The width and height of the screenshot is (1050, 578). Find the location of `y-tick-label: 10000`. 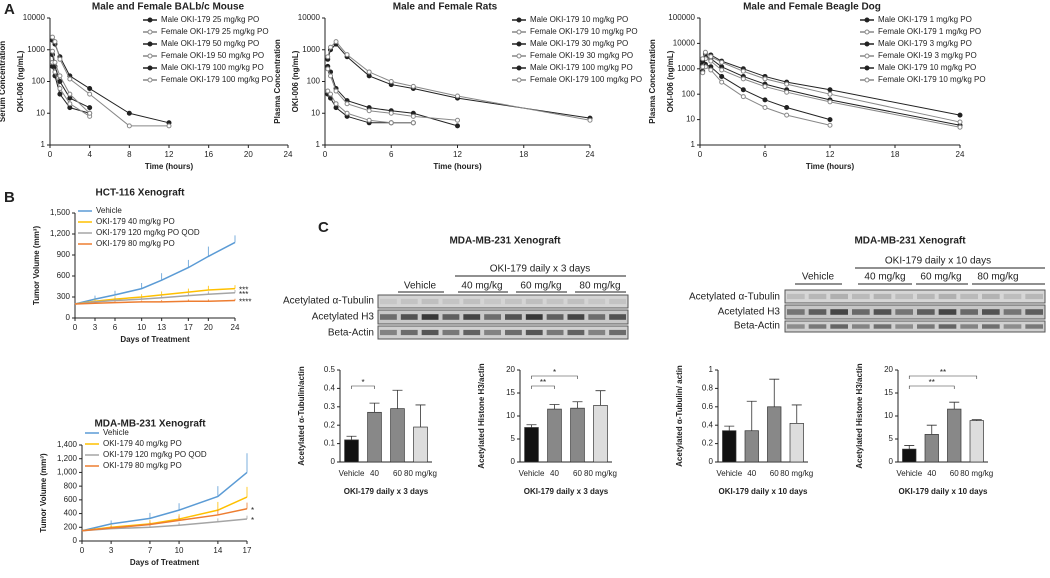

y-tick-label: 10000 is located at coordinates (309, 17).